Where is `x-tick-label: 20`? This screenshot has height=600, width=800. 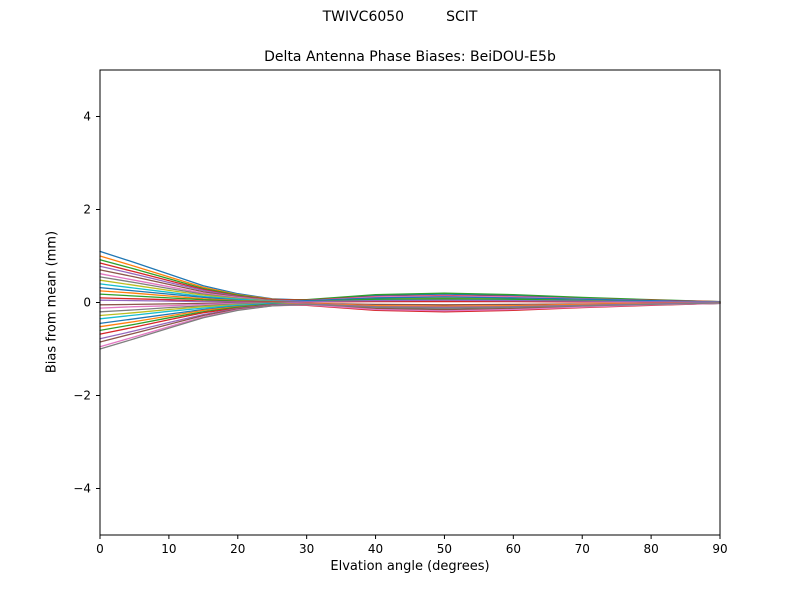
x-tick-label: 20 is located at coordinates (237, 549).